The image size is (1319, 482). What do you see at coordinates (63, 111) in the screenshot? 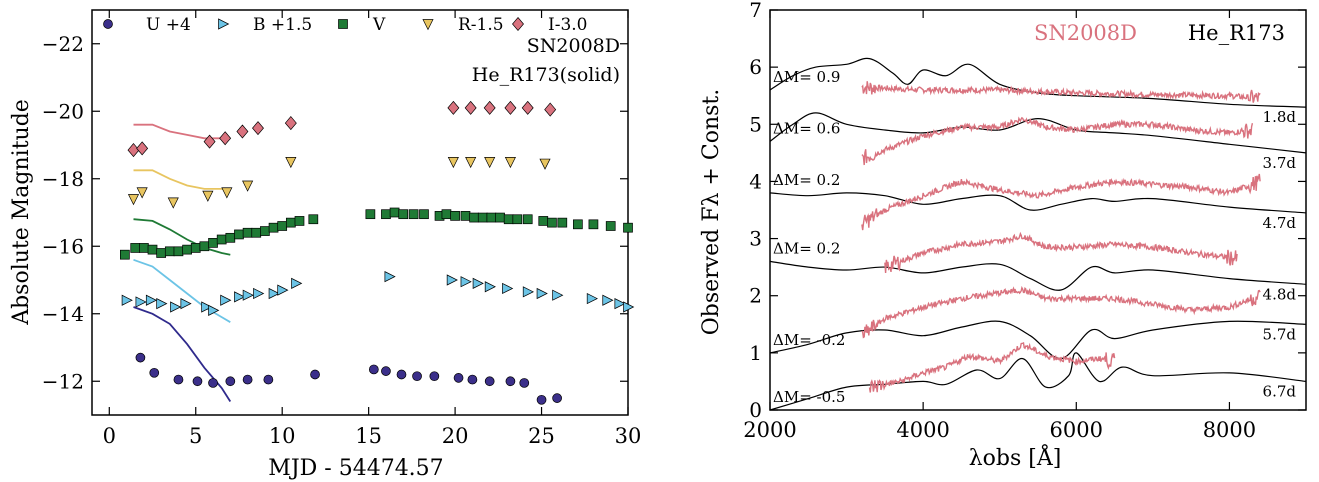
I see `left-y-tick-label: −20` at bounding box center [63, 111].